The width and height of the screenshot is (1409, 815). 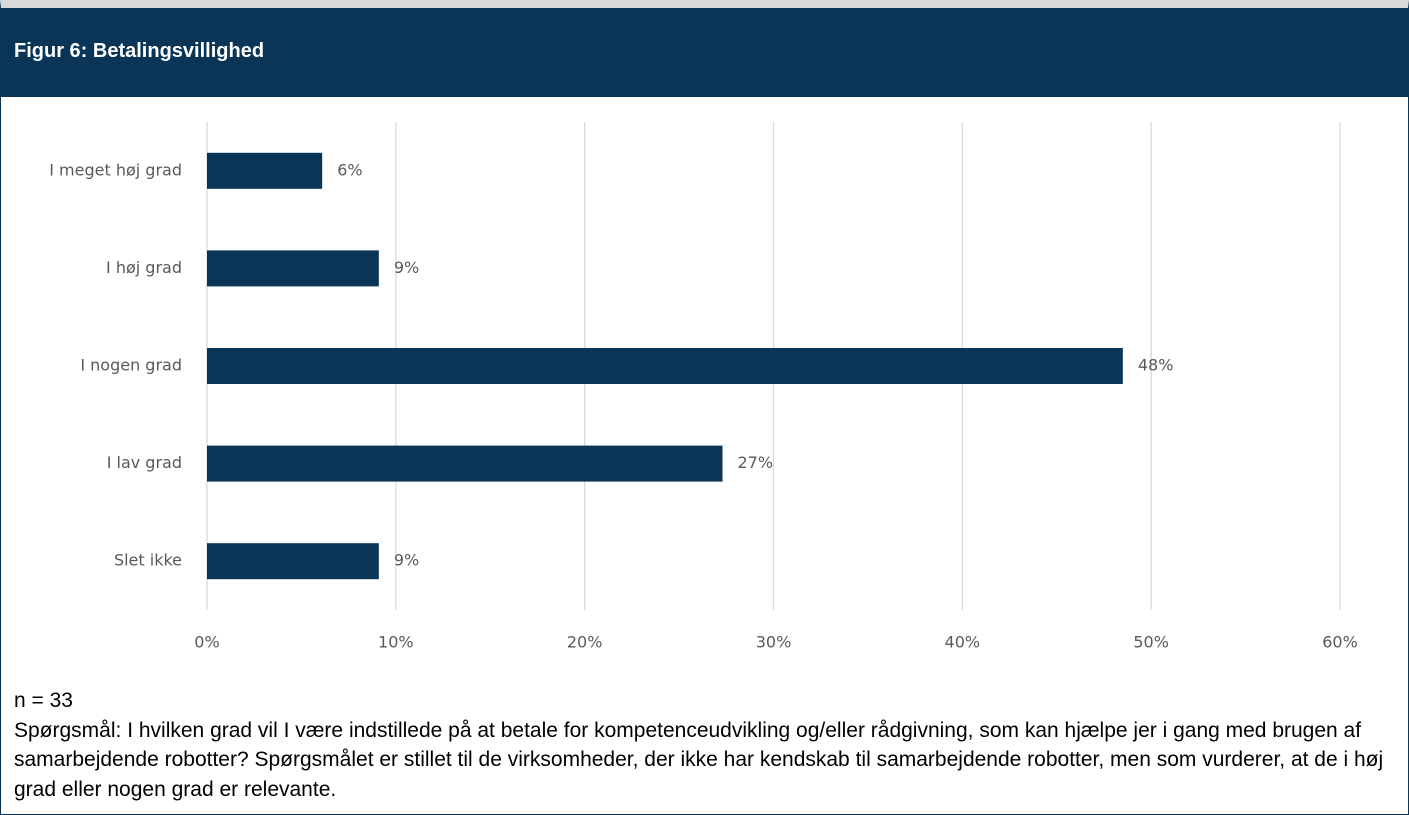 I want to click on y-tick-label: I nogen grad, so click(x=131, y=365).